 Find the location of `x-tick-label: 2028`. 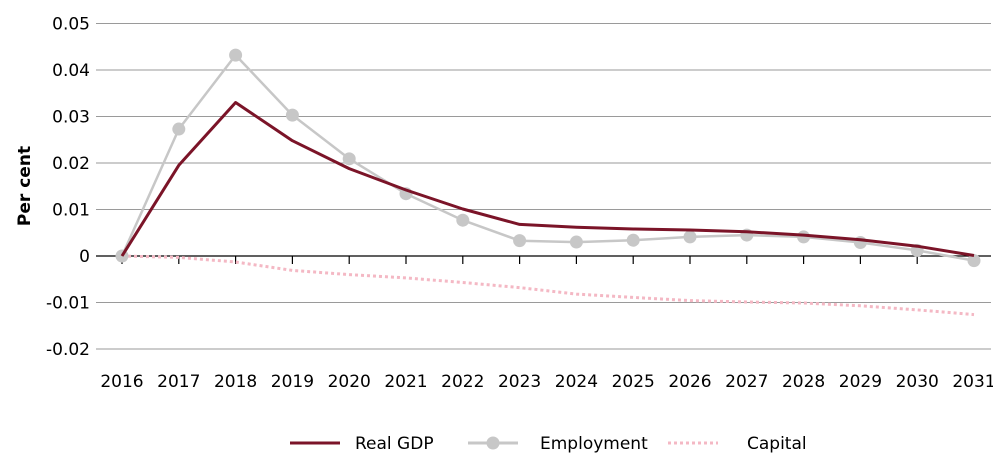

x-tick-label: 2028 is located at coordinates (803, 382).